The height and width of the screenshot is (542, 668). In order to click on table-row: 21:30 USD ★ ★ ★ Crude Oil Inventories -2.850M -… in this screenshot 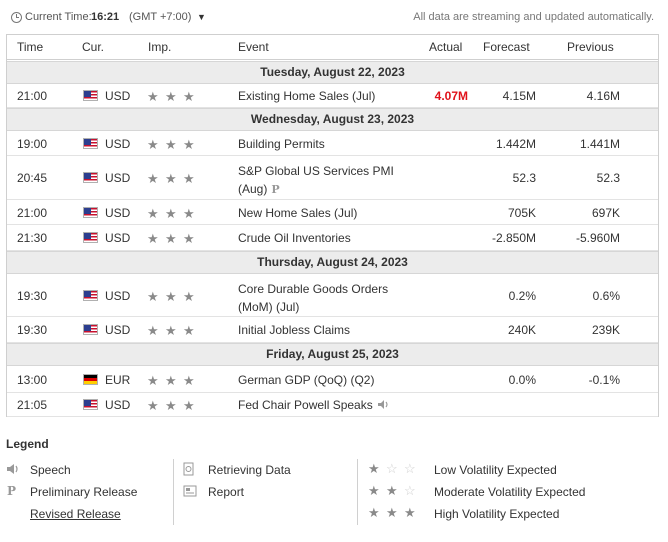, I will do `click(332, 238)`.